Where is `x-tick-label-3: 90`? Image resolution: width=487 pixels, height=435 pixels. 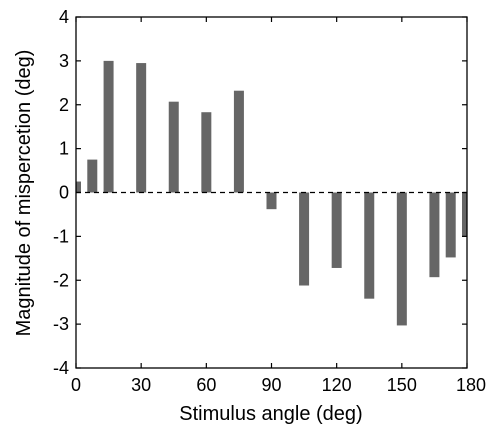
x-tick-label-3: 90 is located at coordinates (271, 385).